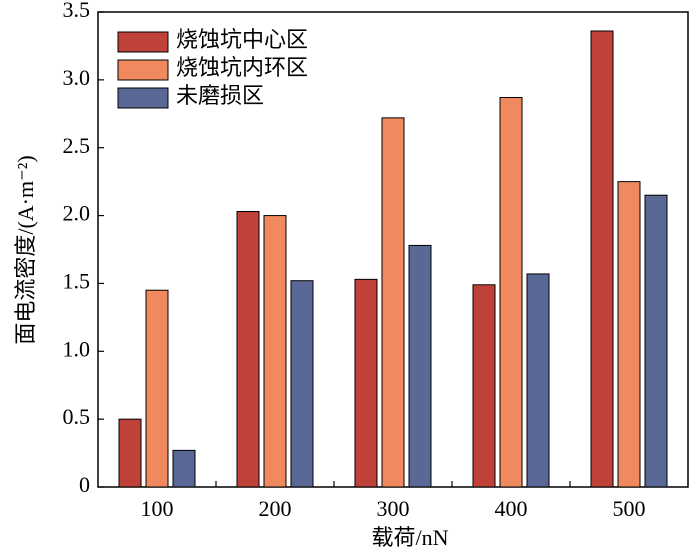  What do you see at coordinates (220, 95) in the screenshot?
I see `legend-label: 未磨损区` at bounding box center [220, 95].